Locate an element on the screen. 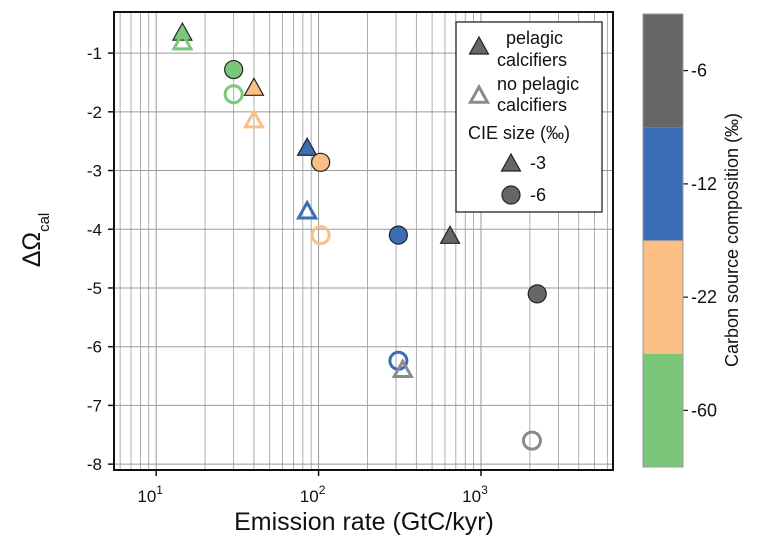 Image resolution: width=760 pixels, height=550 pixels. y-tick-label: -1 is located at coordinates (94, 53).